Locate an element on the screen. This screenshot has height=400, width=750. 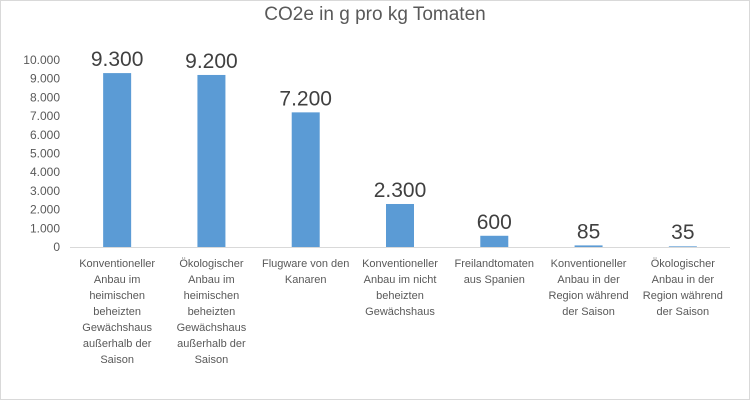
chart-title: CO2e in g pro kg Tomaten is located at coordinates (375, 14).